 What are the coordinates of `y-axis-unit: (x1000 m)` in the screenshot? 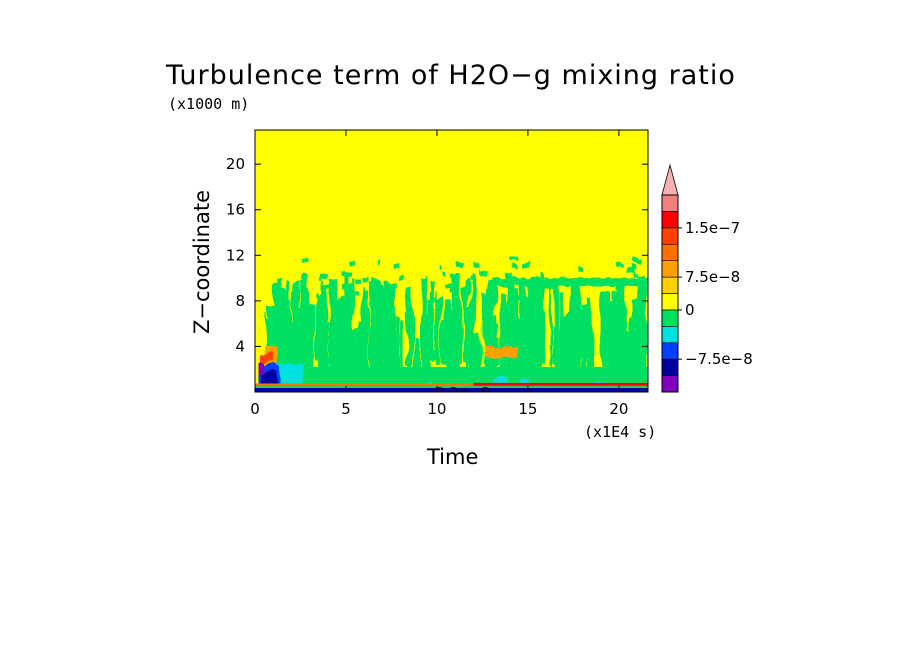 It's located at (209, 104).